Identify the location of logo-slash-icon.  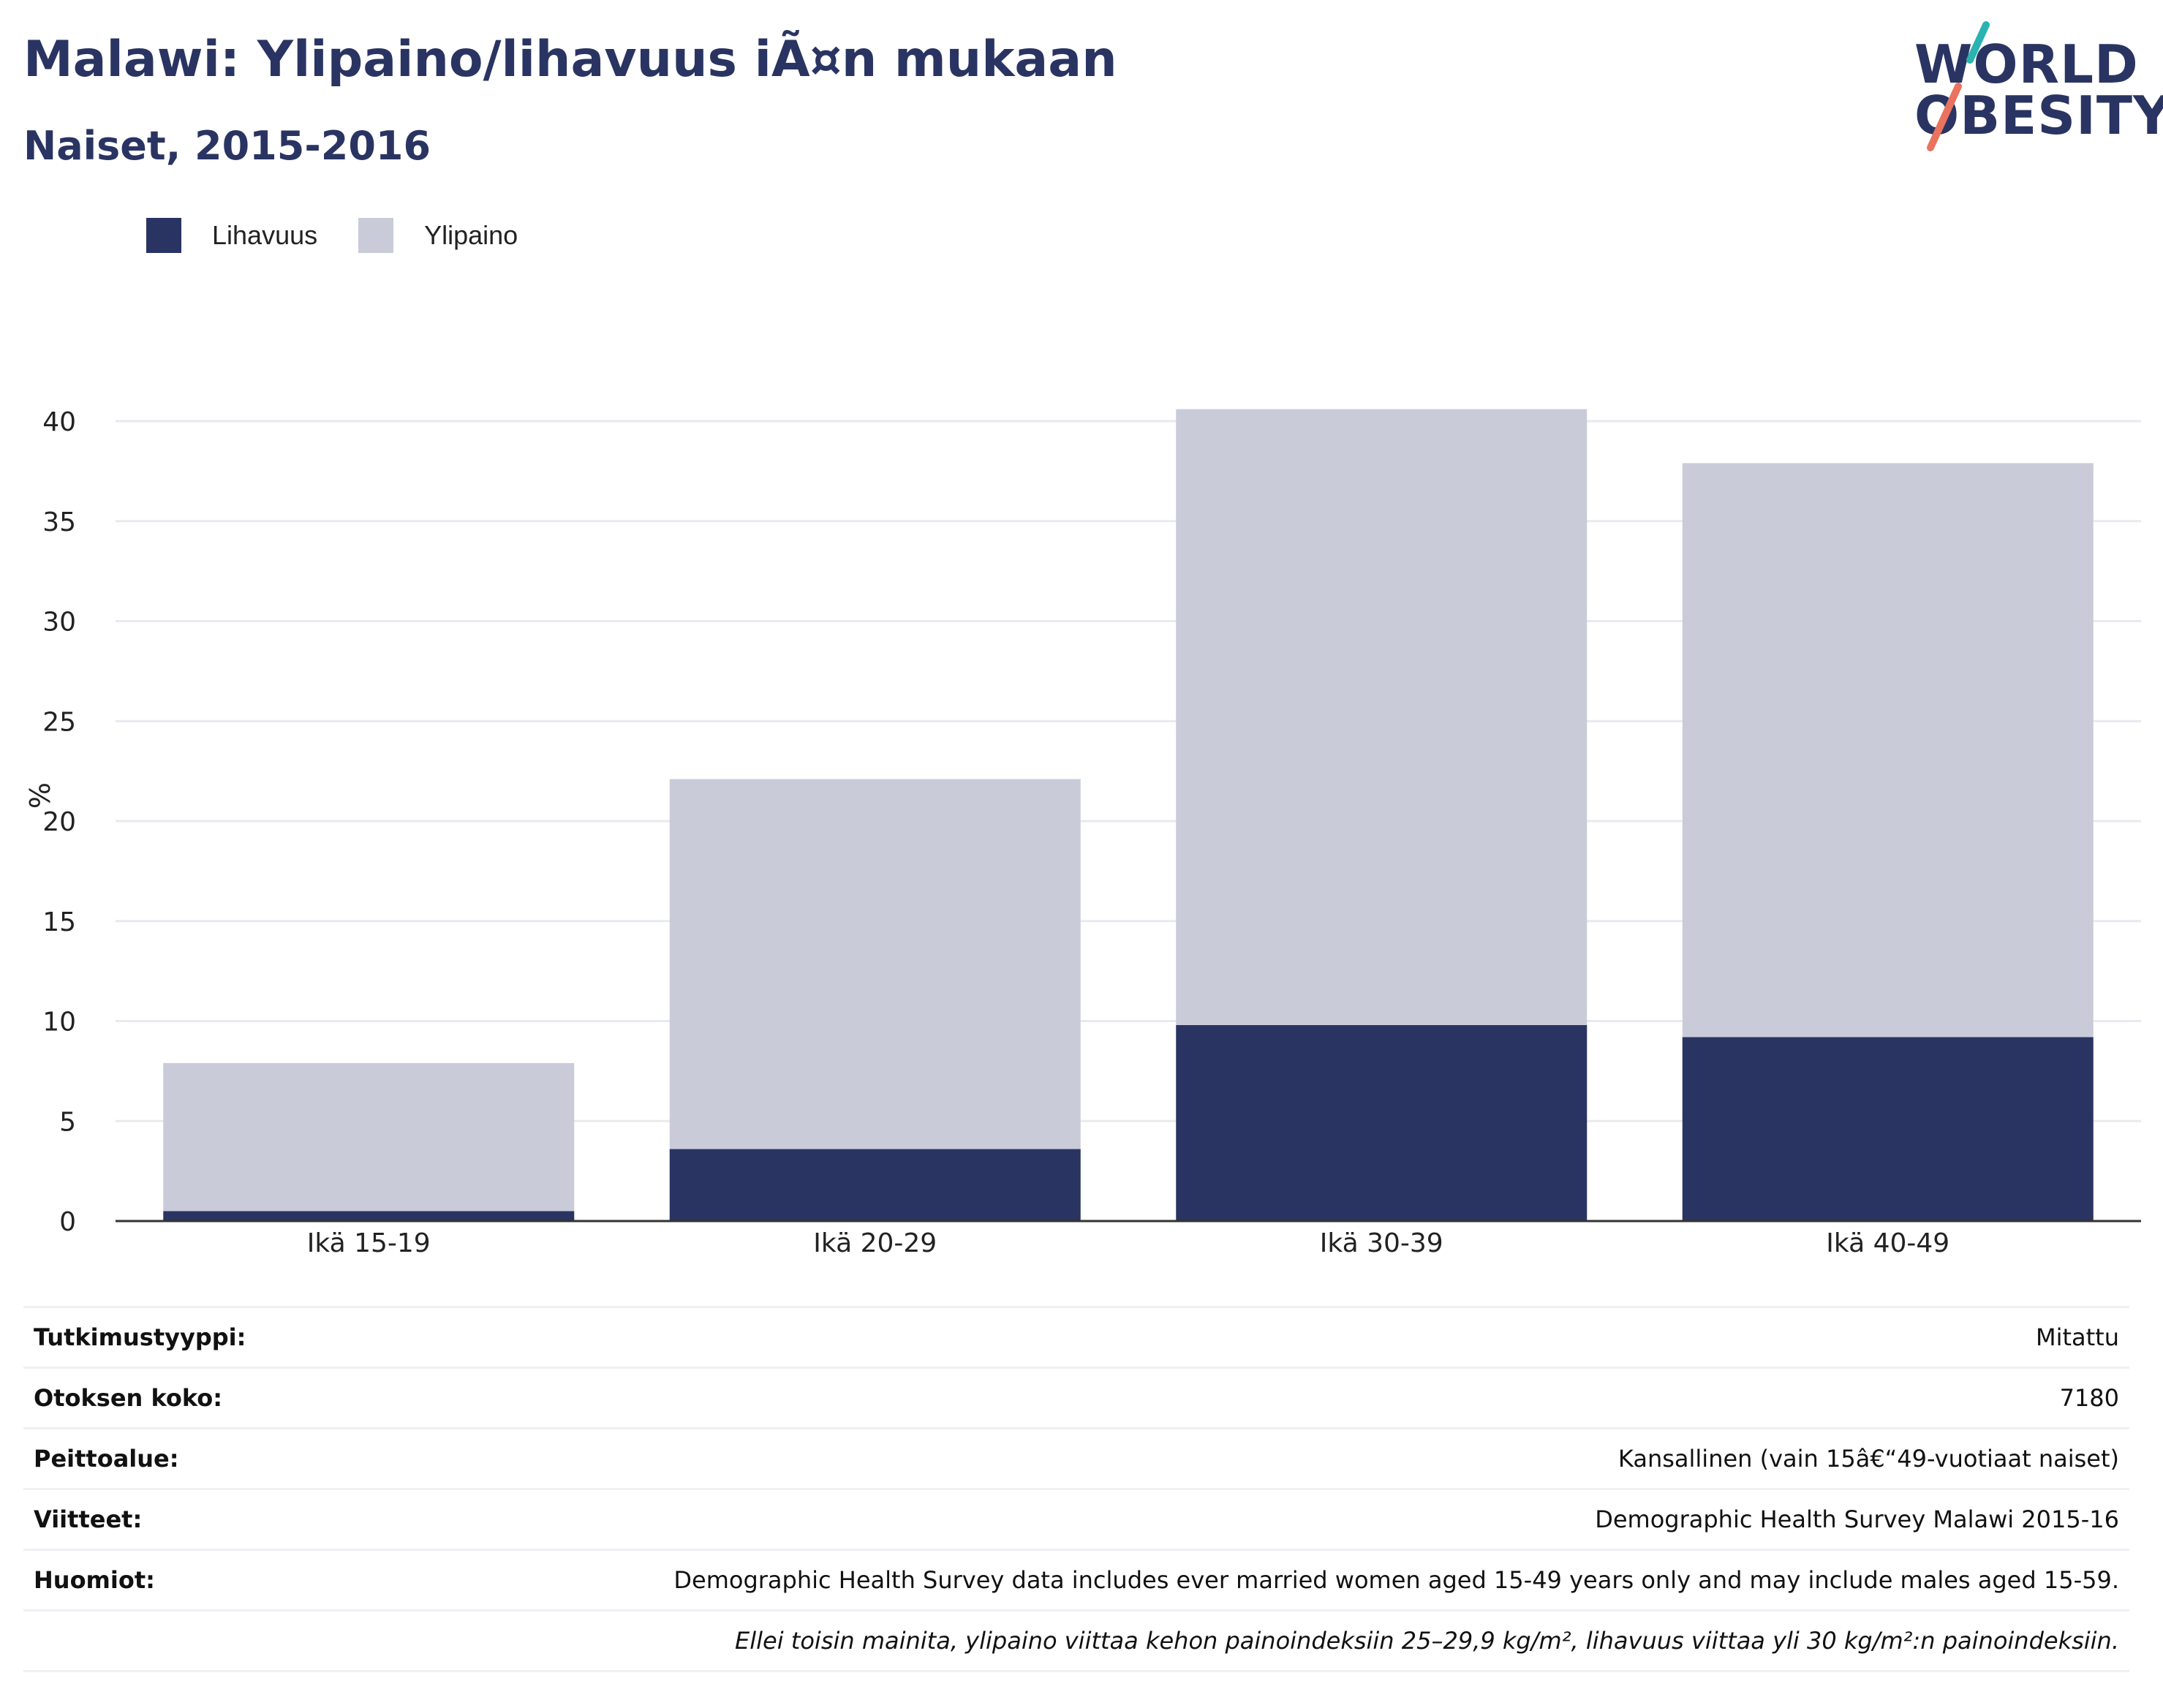
(1958, 86).